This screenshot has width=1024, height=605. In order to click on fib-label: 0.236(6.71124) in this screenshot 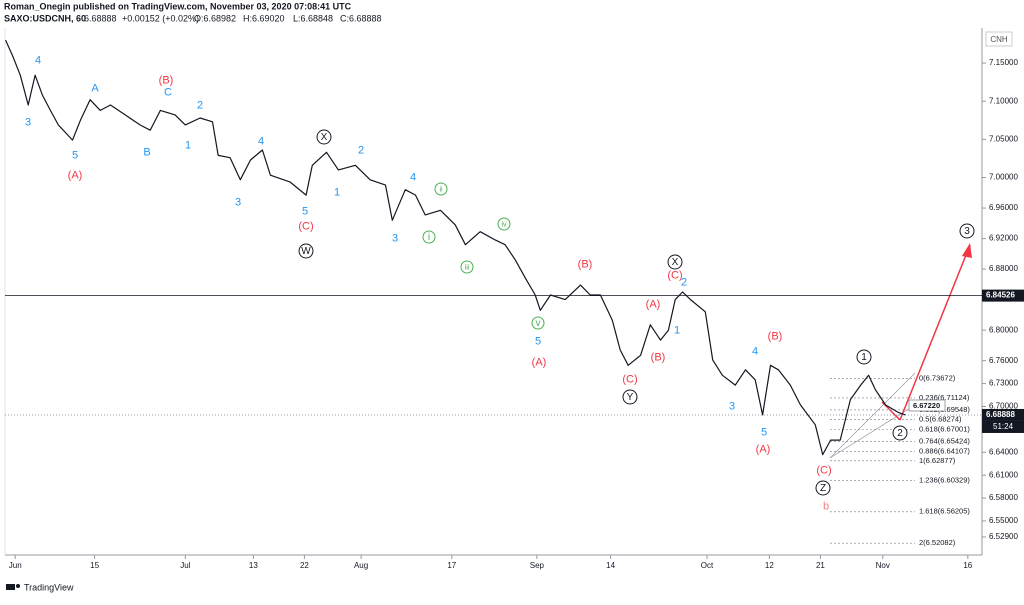, I will do `click(944, 397)`.